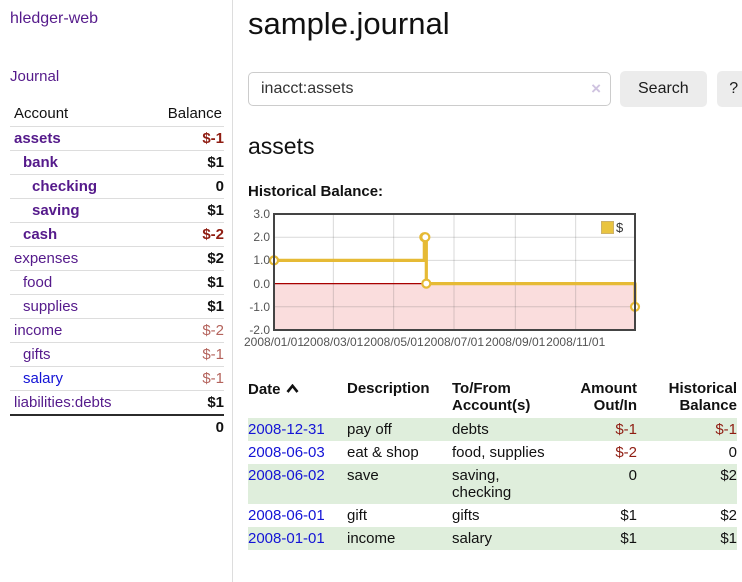  I want to click on transaction-date-link: 2008-12-31, so click(286, 429).